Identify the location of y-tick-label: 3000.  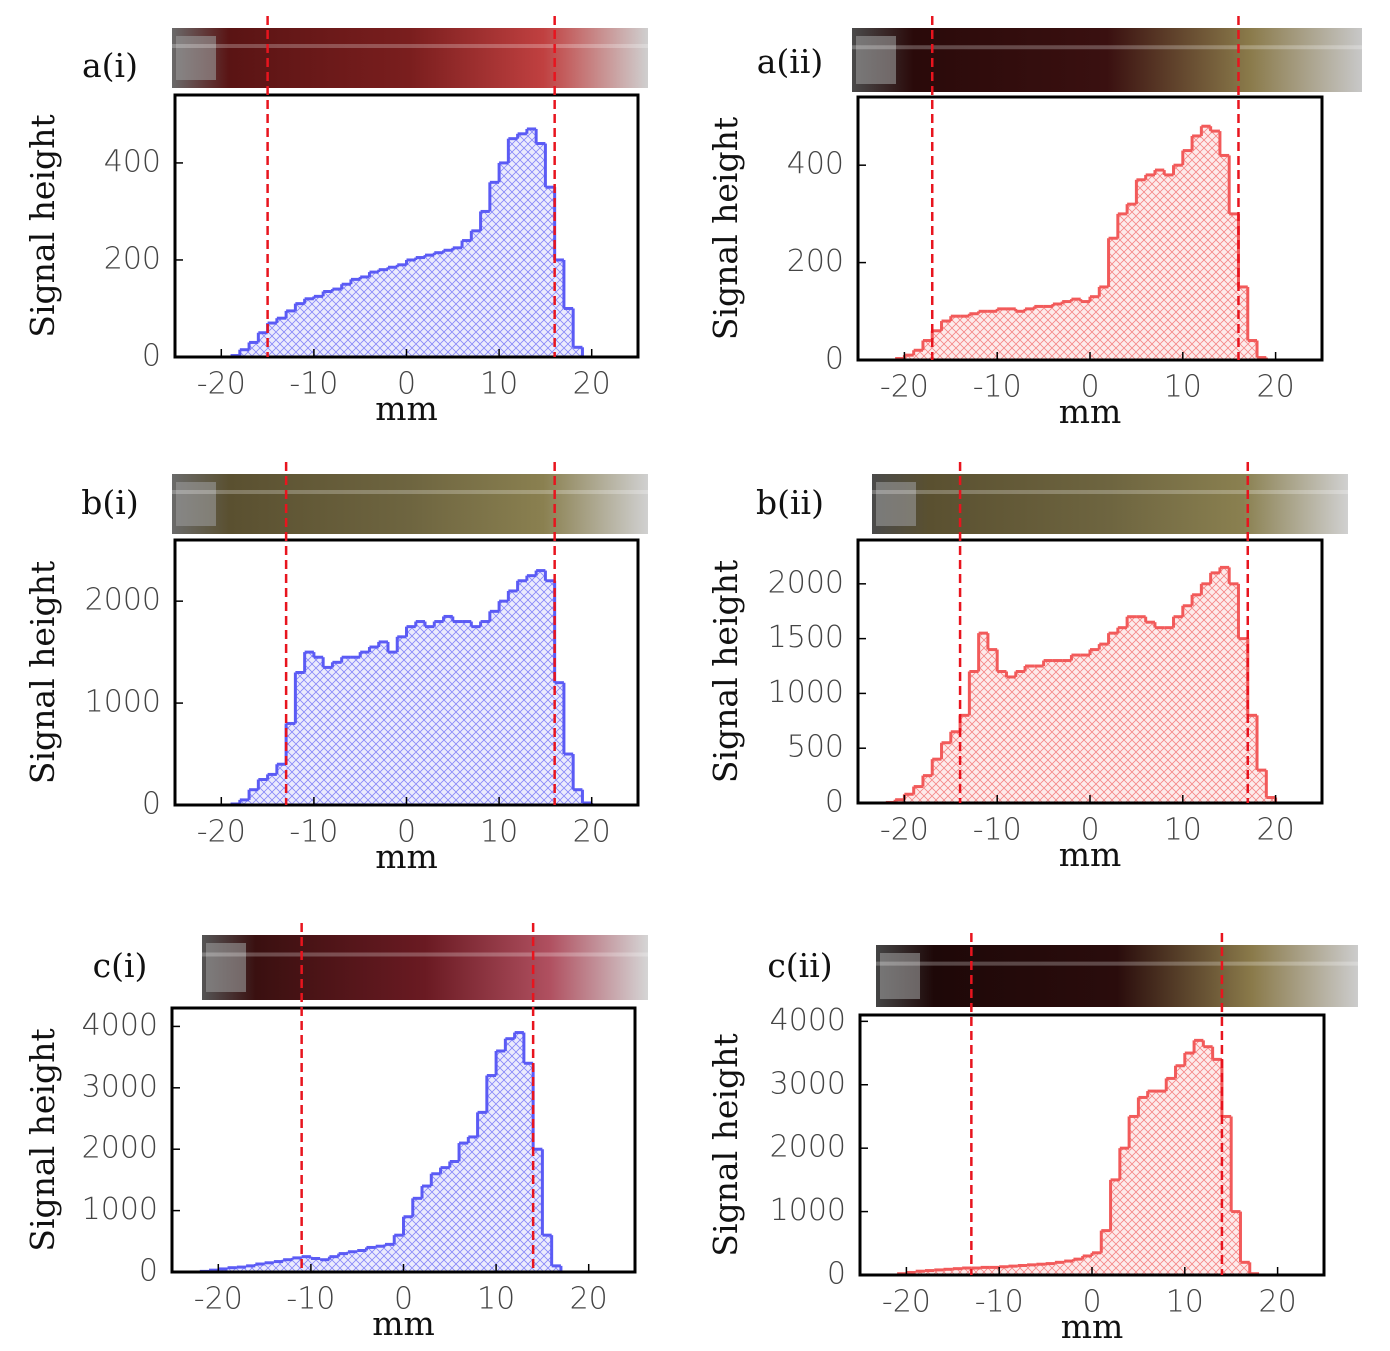
(120, 1086).